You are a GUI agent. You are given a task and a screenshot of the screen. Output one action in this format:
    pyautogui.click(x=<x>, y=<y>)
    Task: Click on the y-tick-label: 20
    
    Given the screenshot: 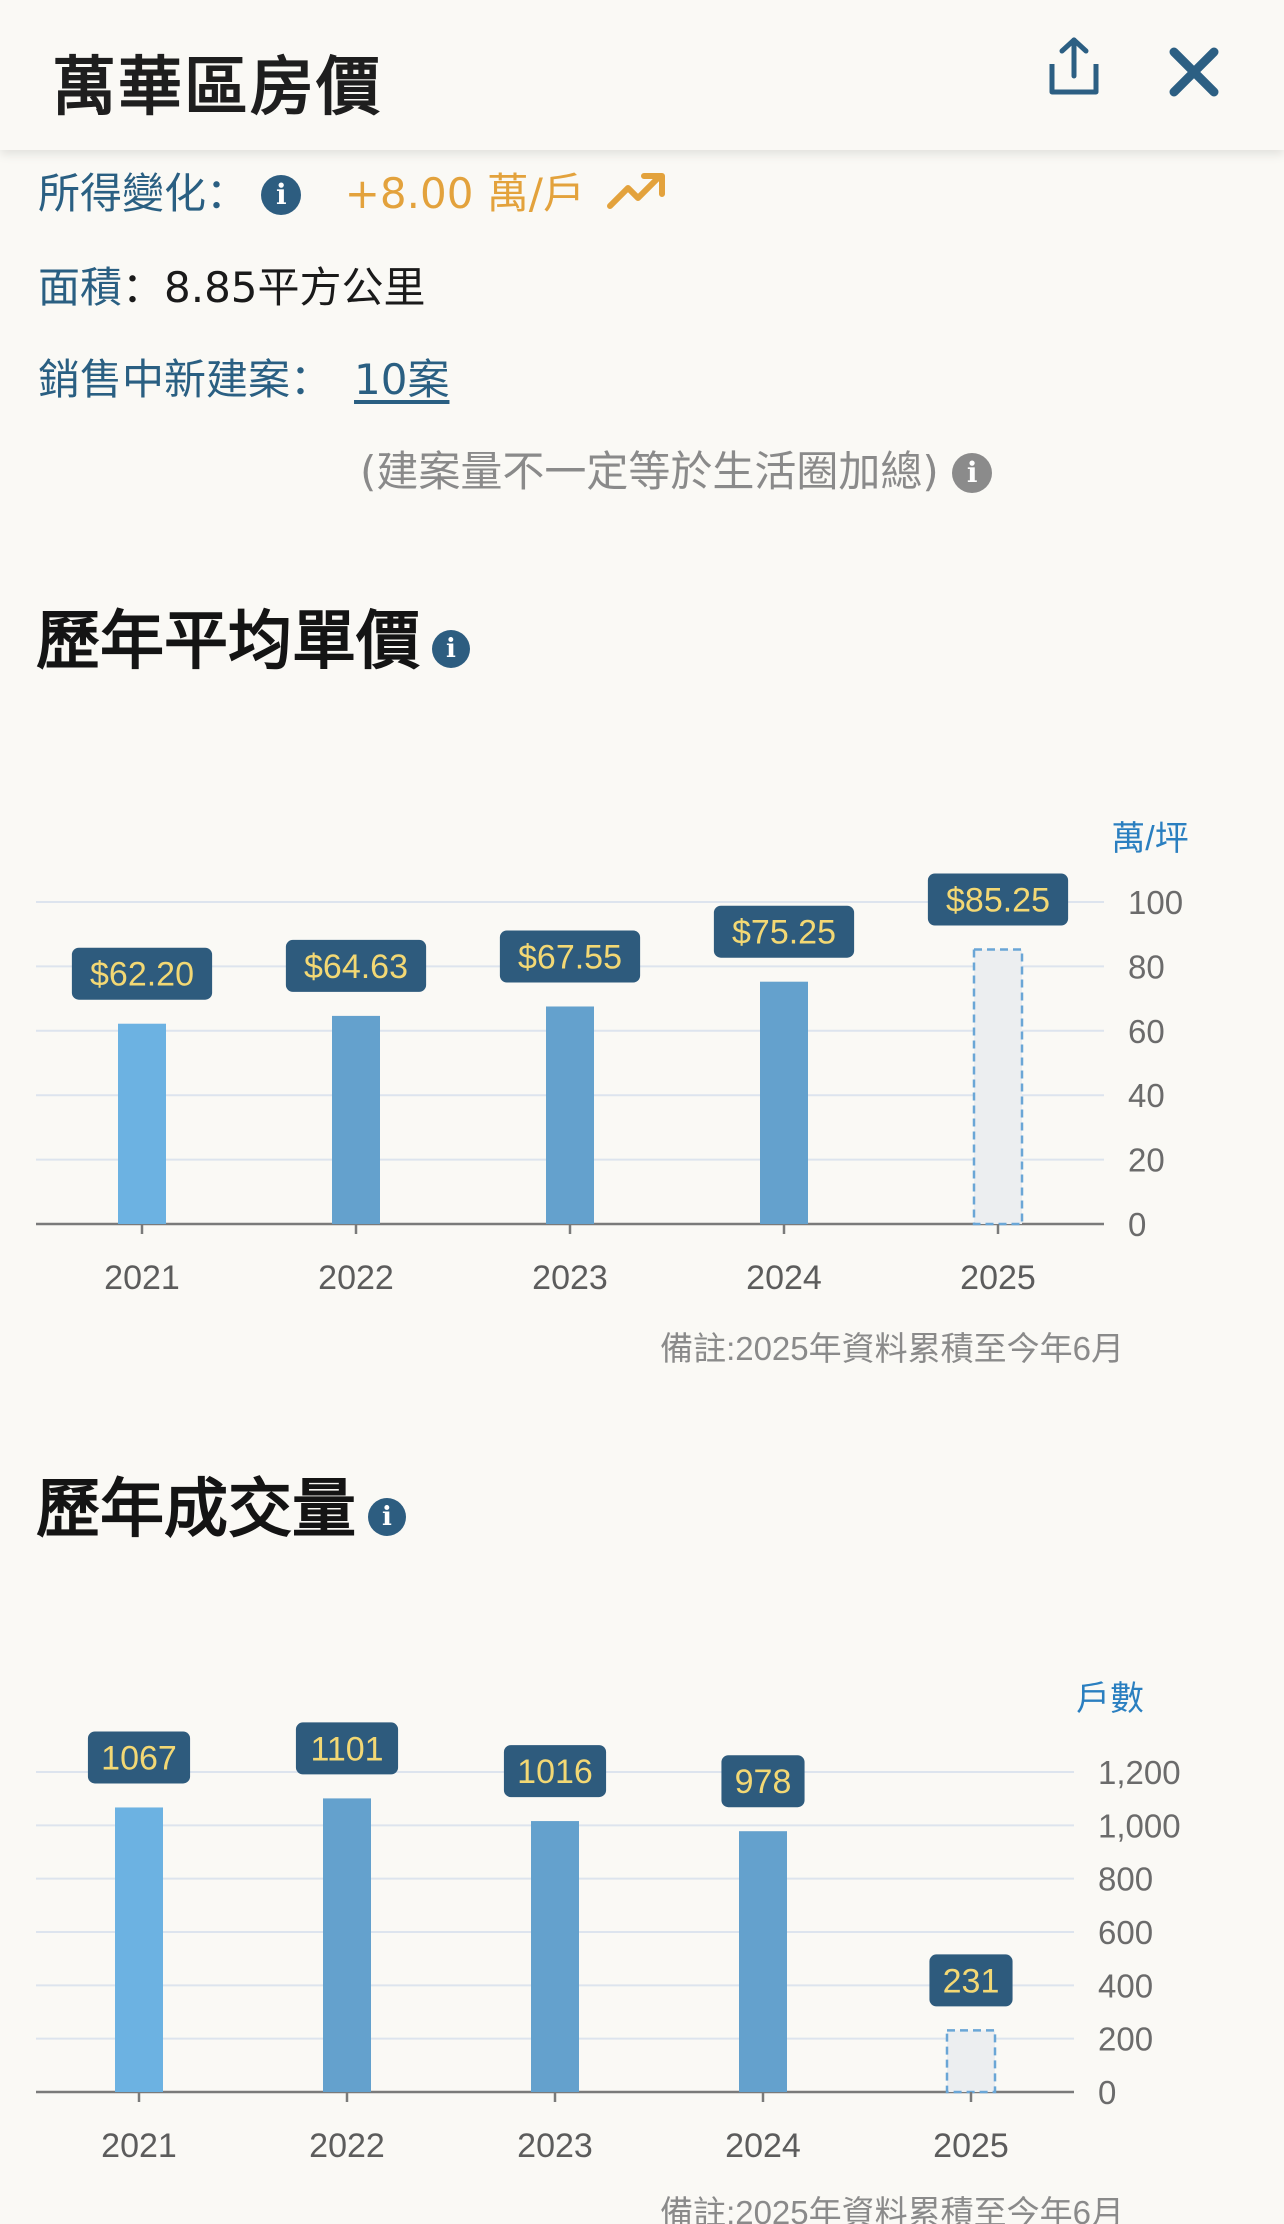 What is the action you would take?
    pyautogui.click(x=1146, y=1160)
    